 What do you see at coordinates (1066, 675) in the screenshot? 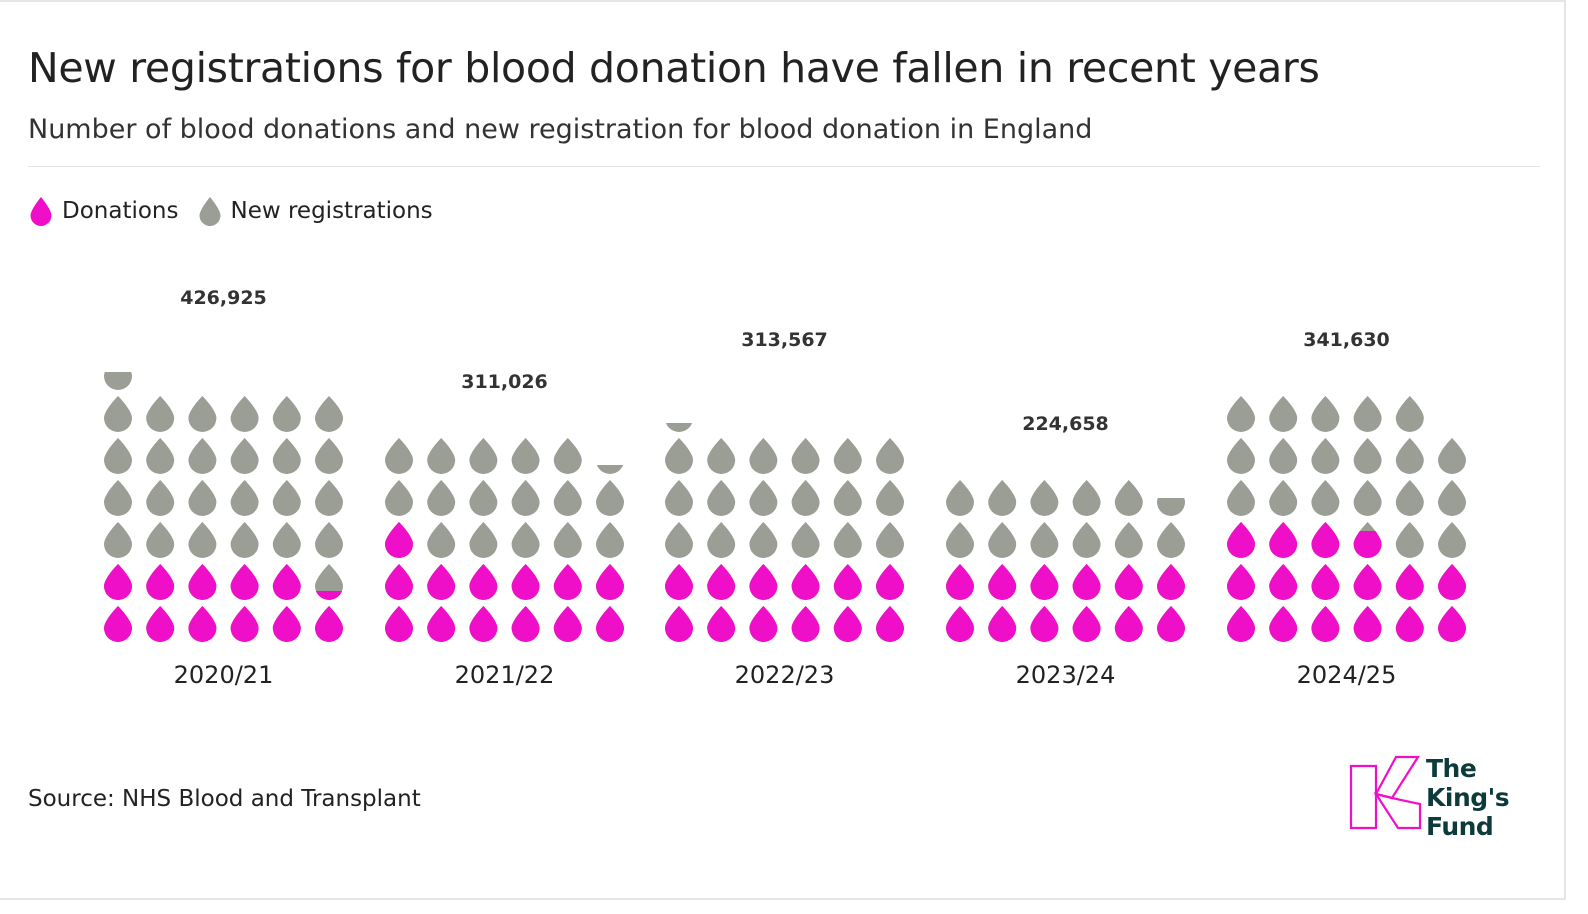
I see `category-label: 2023/24` at bounding box center [1066, 675].